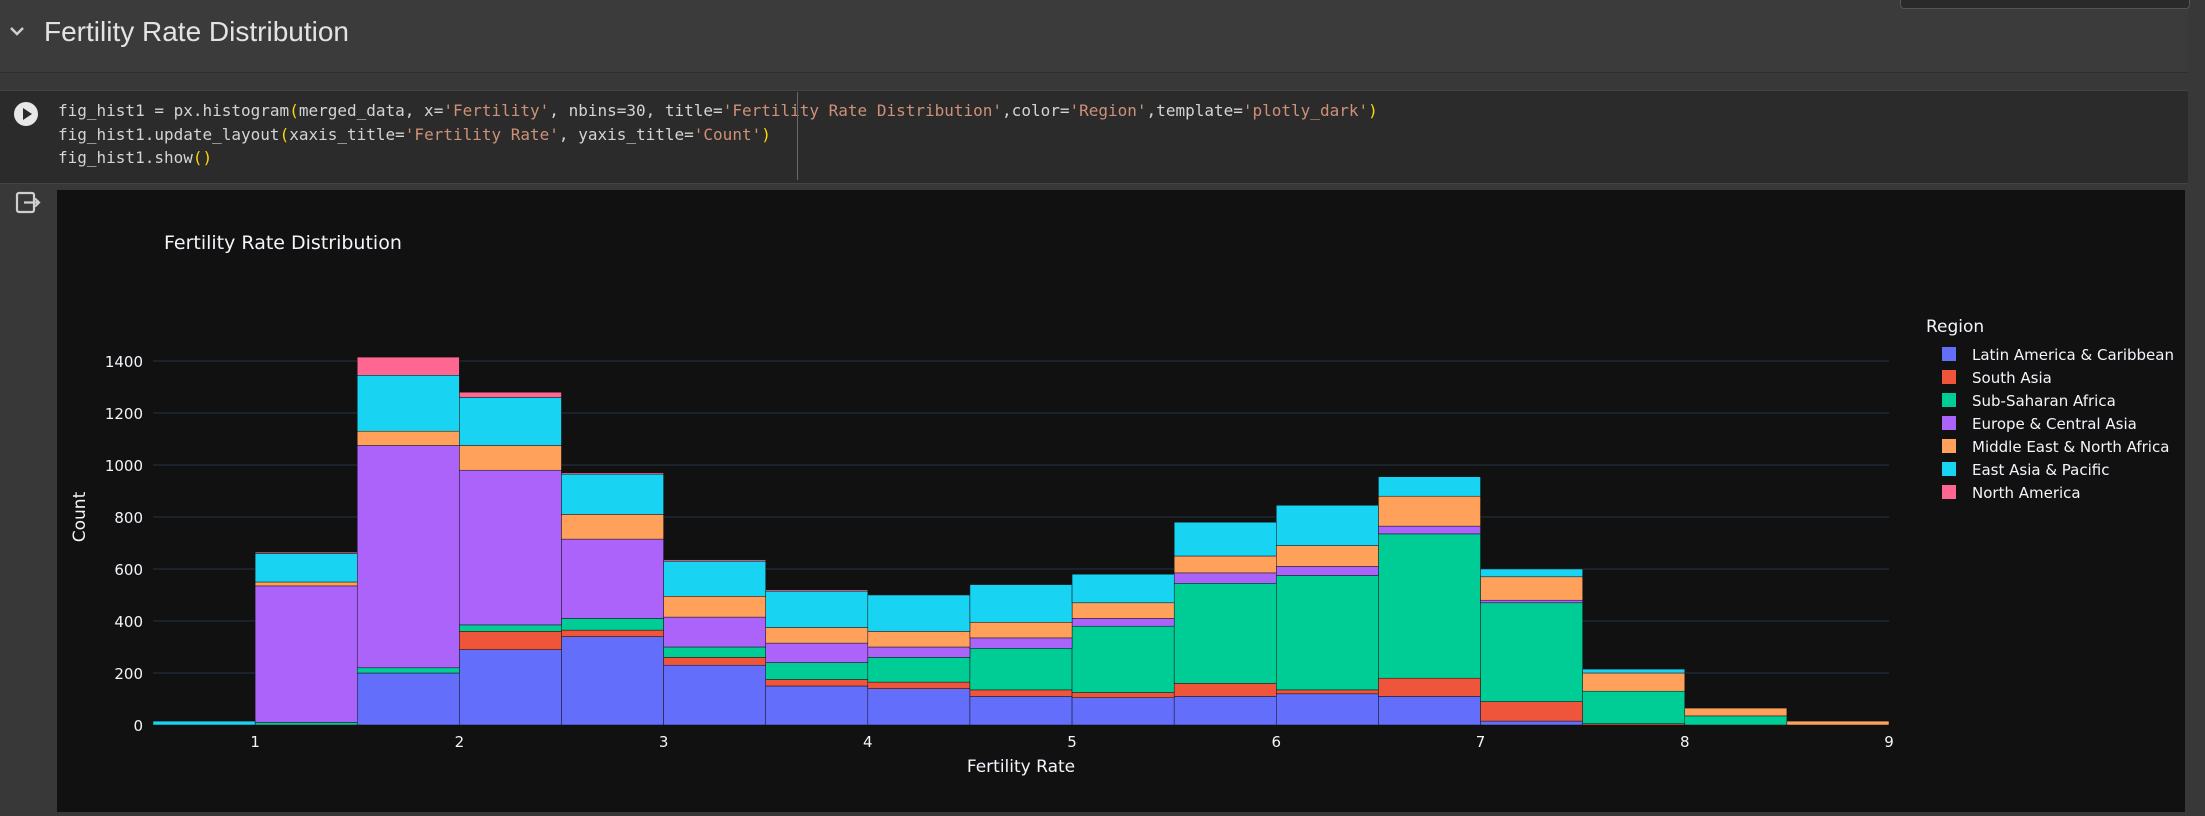 The width and height of the screenshot is (2205, 816). What do you see at coordinates (26, 114) in the screenshot?
I see `run-cell-button` at bounding box center [26, 114].